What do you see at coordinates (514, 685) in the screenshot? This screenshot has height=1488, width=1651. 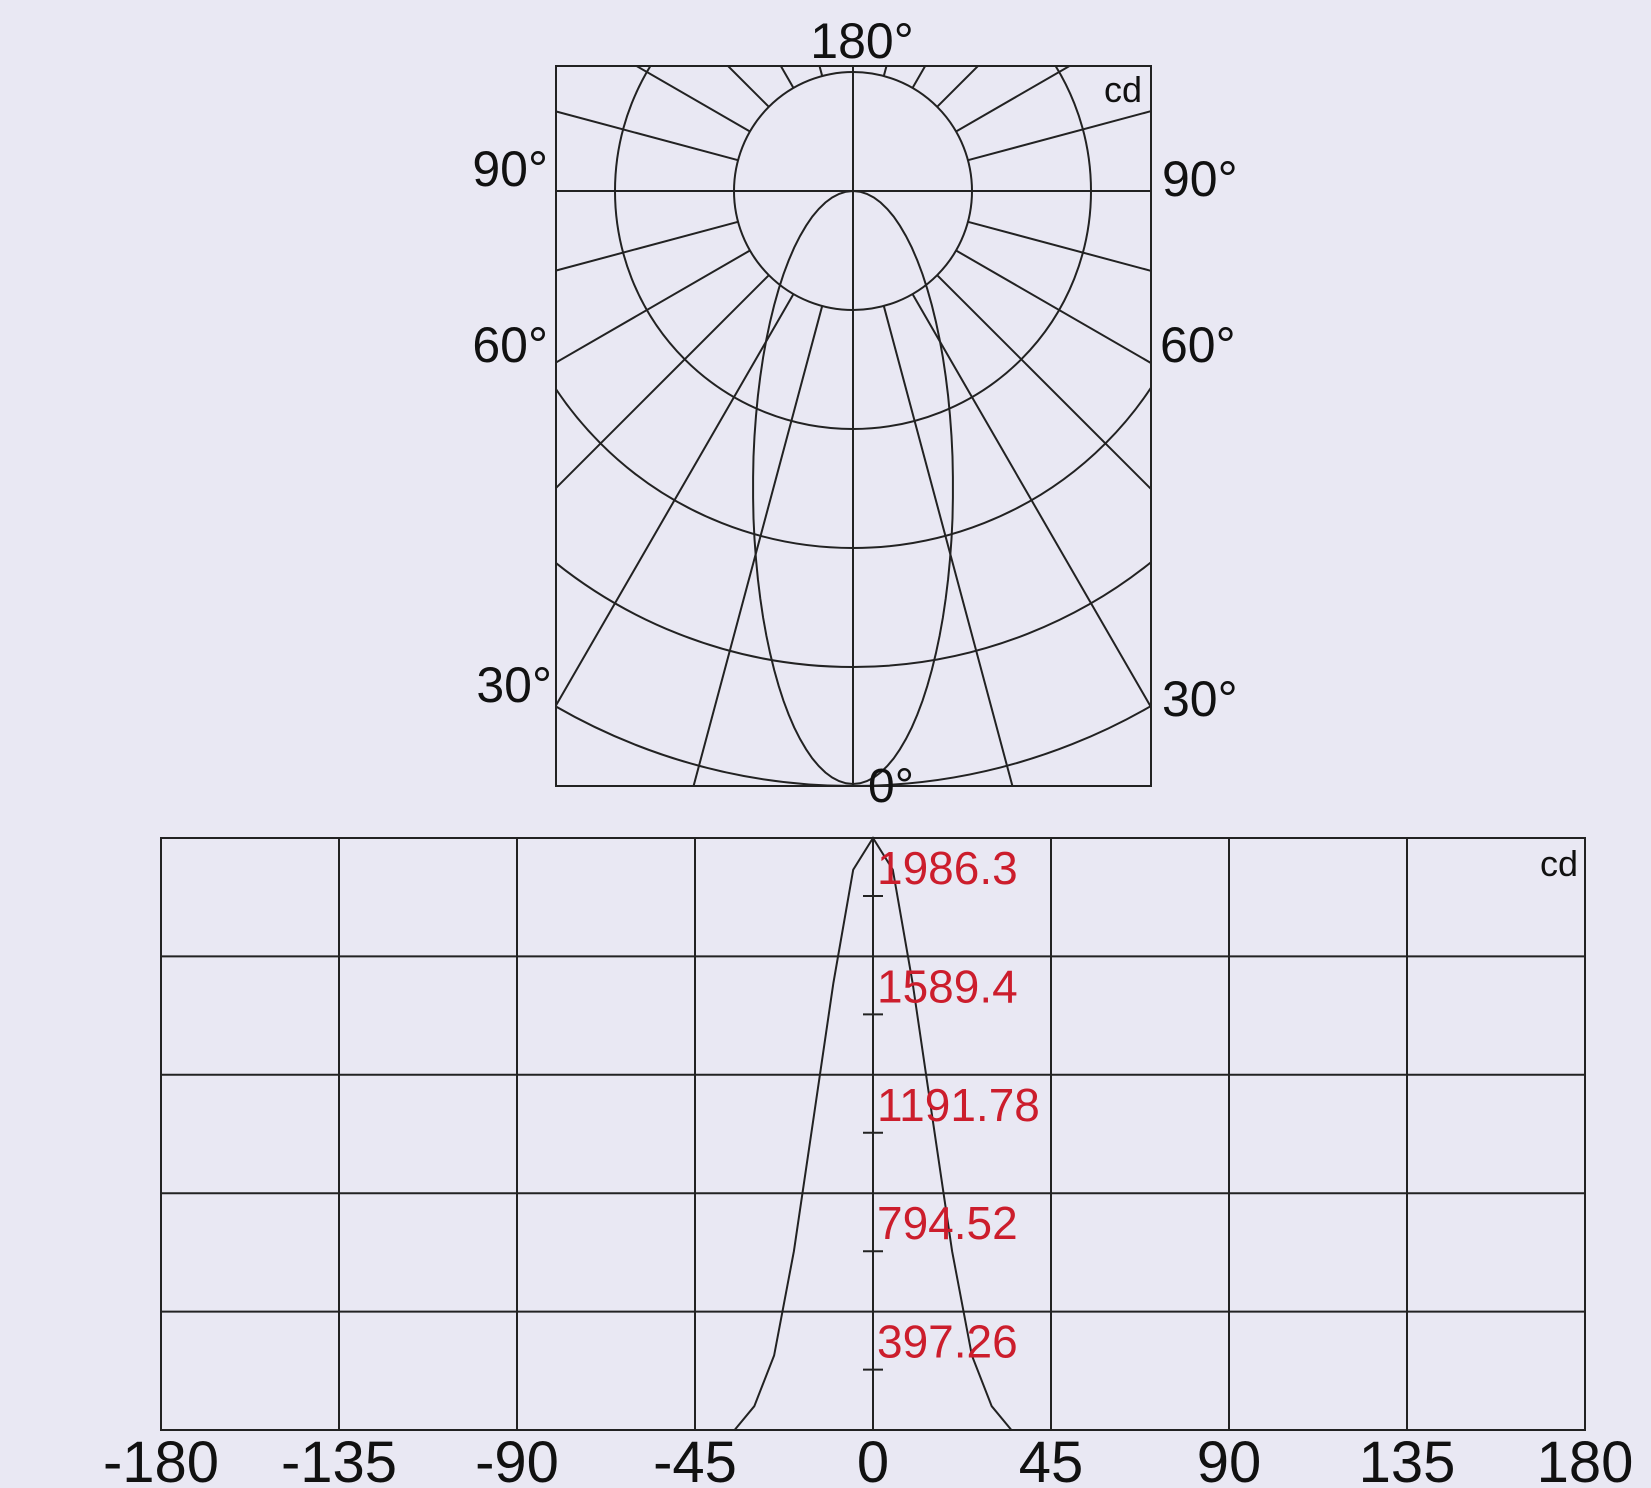 I see `polar-angle-label-left-30: 30°` at bounding box center [514, 685].